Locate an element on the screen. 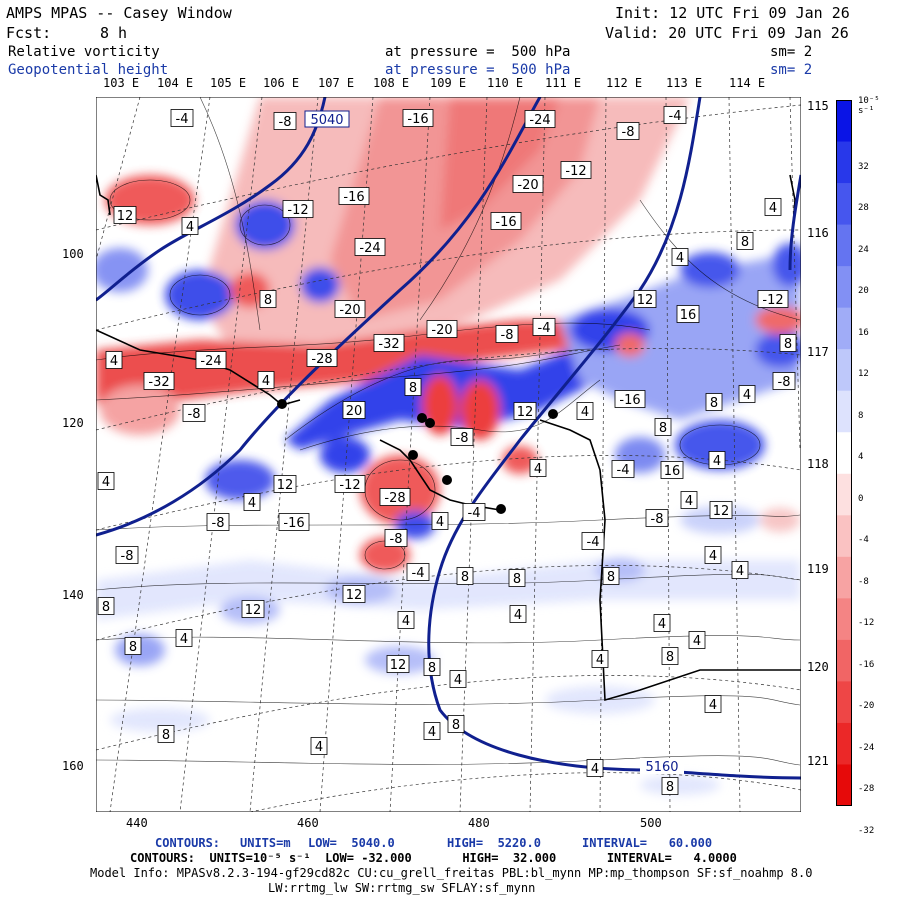 This screenshot has width=900, height=900. height-label-5160: 5160 is located at coordinates (661, 767).